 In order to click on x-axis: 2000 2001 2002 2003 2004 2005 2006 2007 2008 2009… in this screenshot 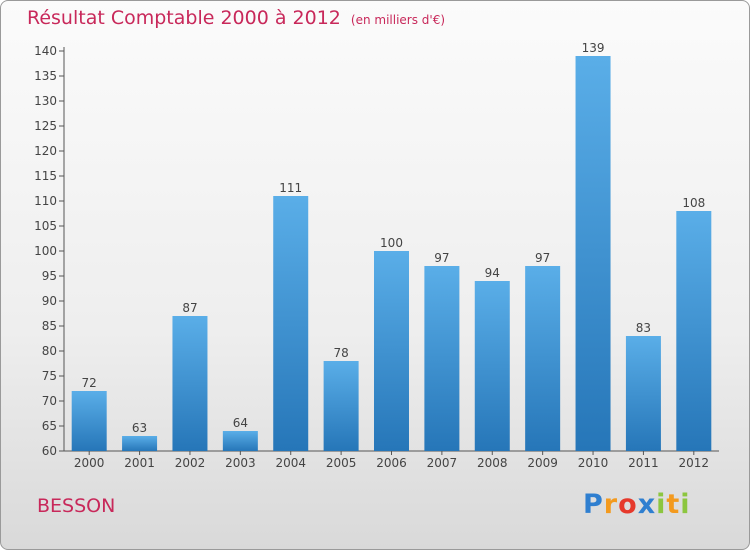, I will do `click(391, 460)`.